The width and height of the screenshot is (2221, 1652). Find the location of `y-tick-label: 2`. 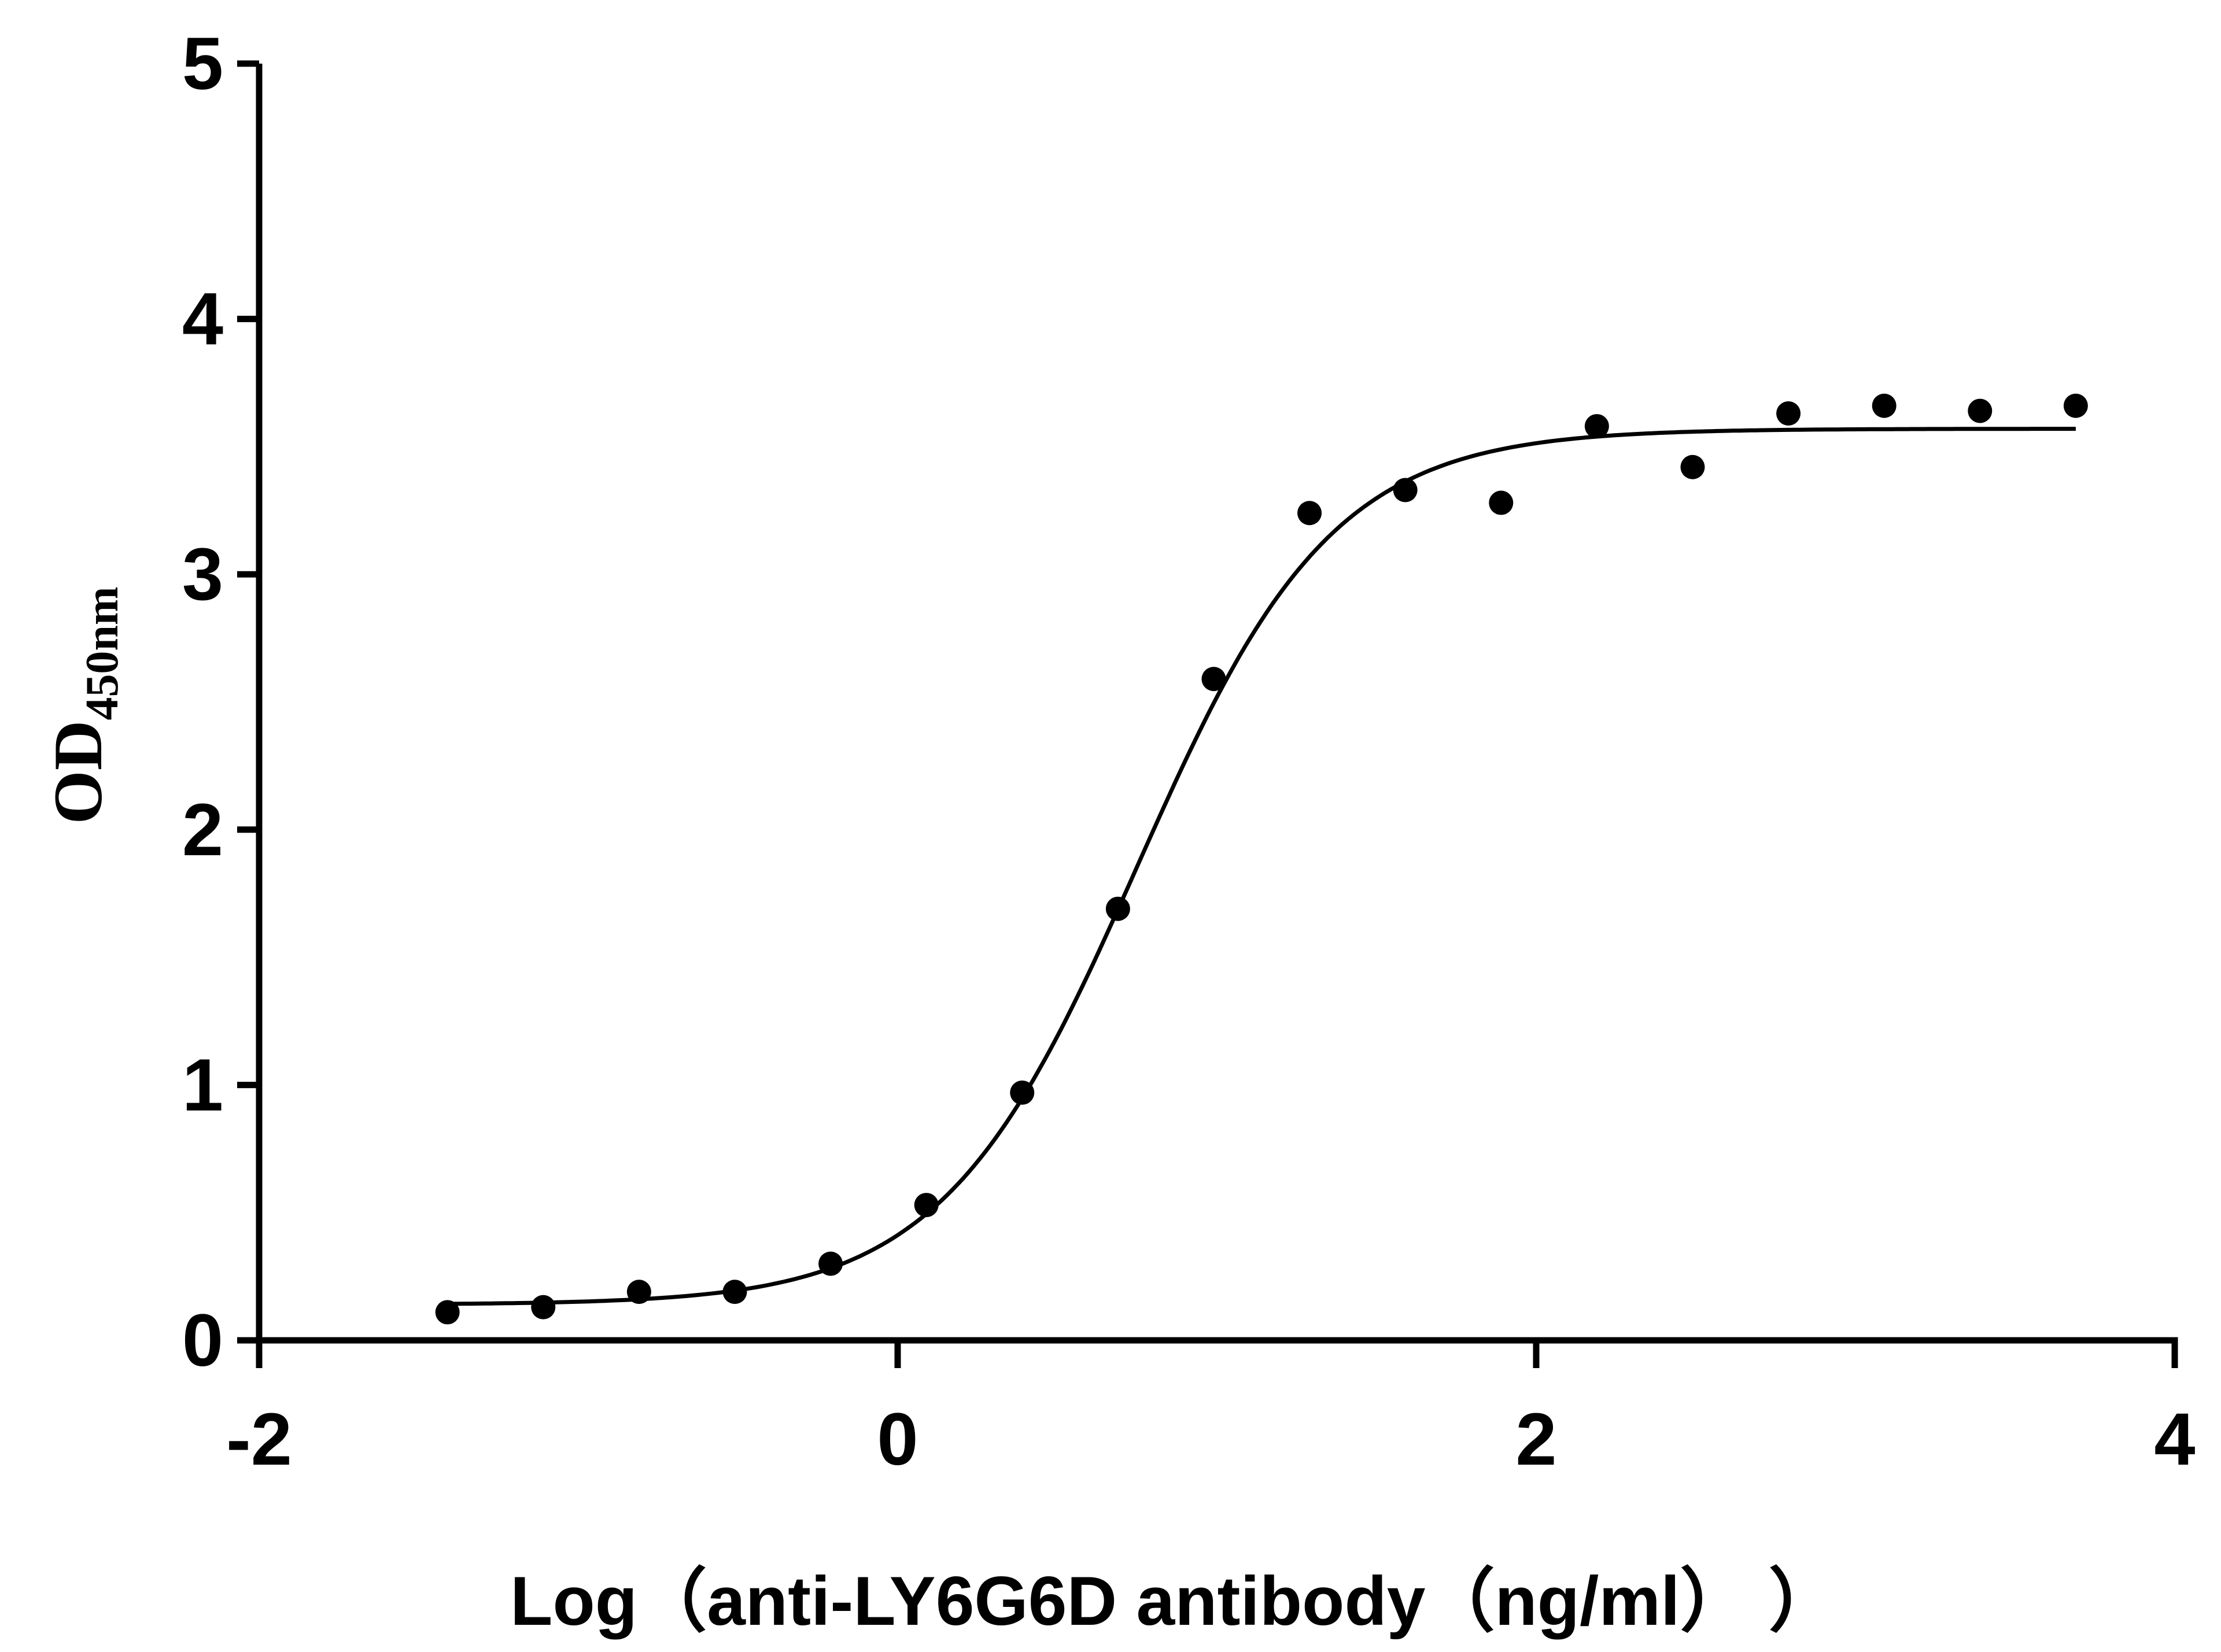

y-tick-label: 2 is located at coordinates (202, 830).